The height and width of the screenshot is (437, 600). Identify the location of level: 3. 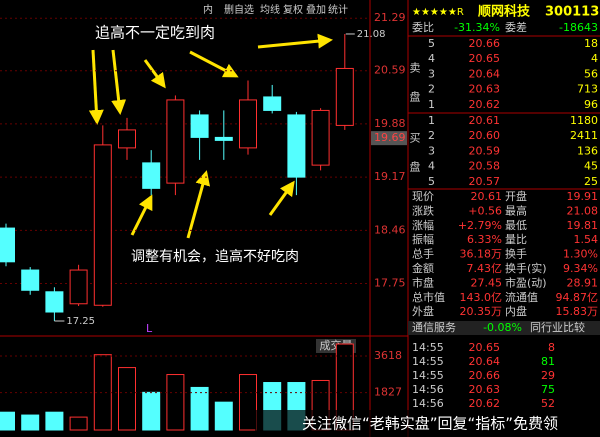
(431, 73).